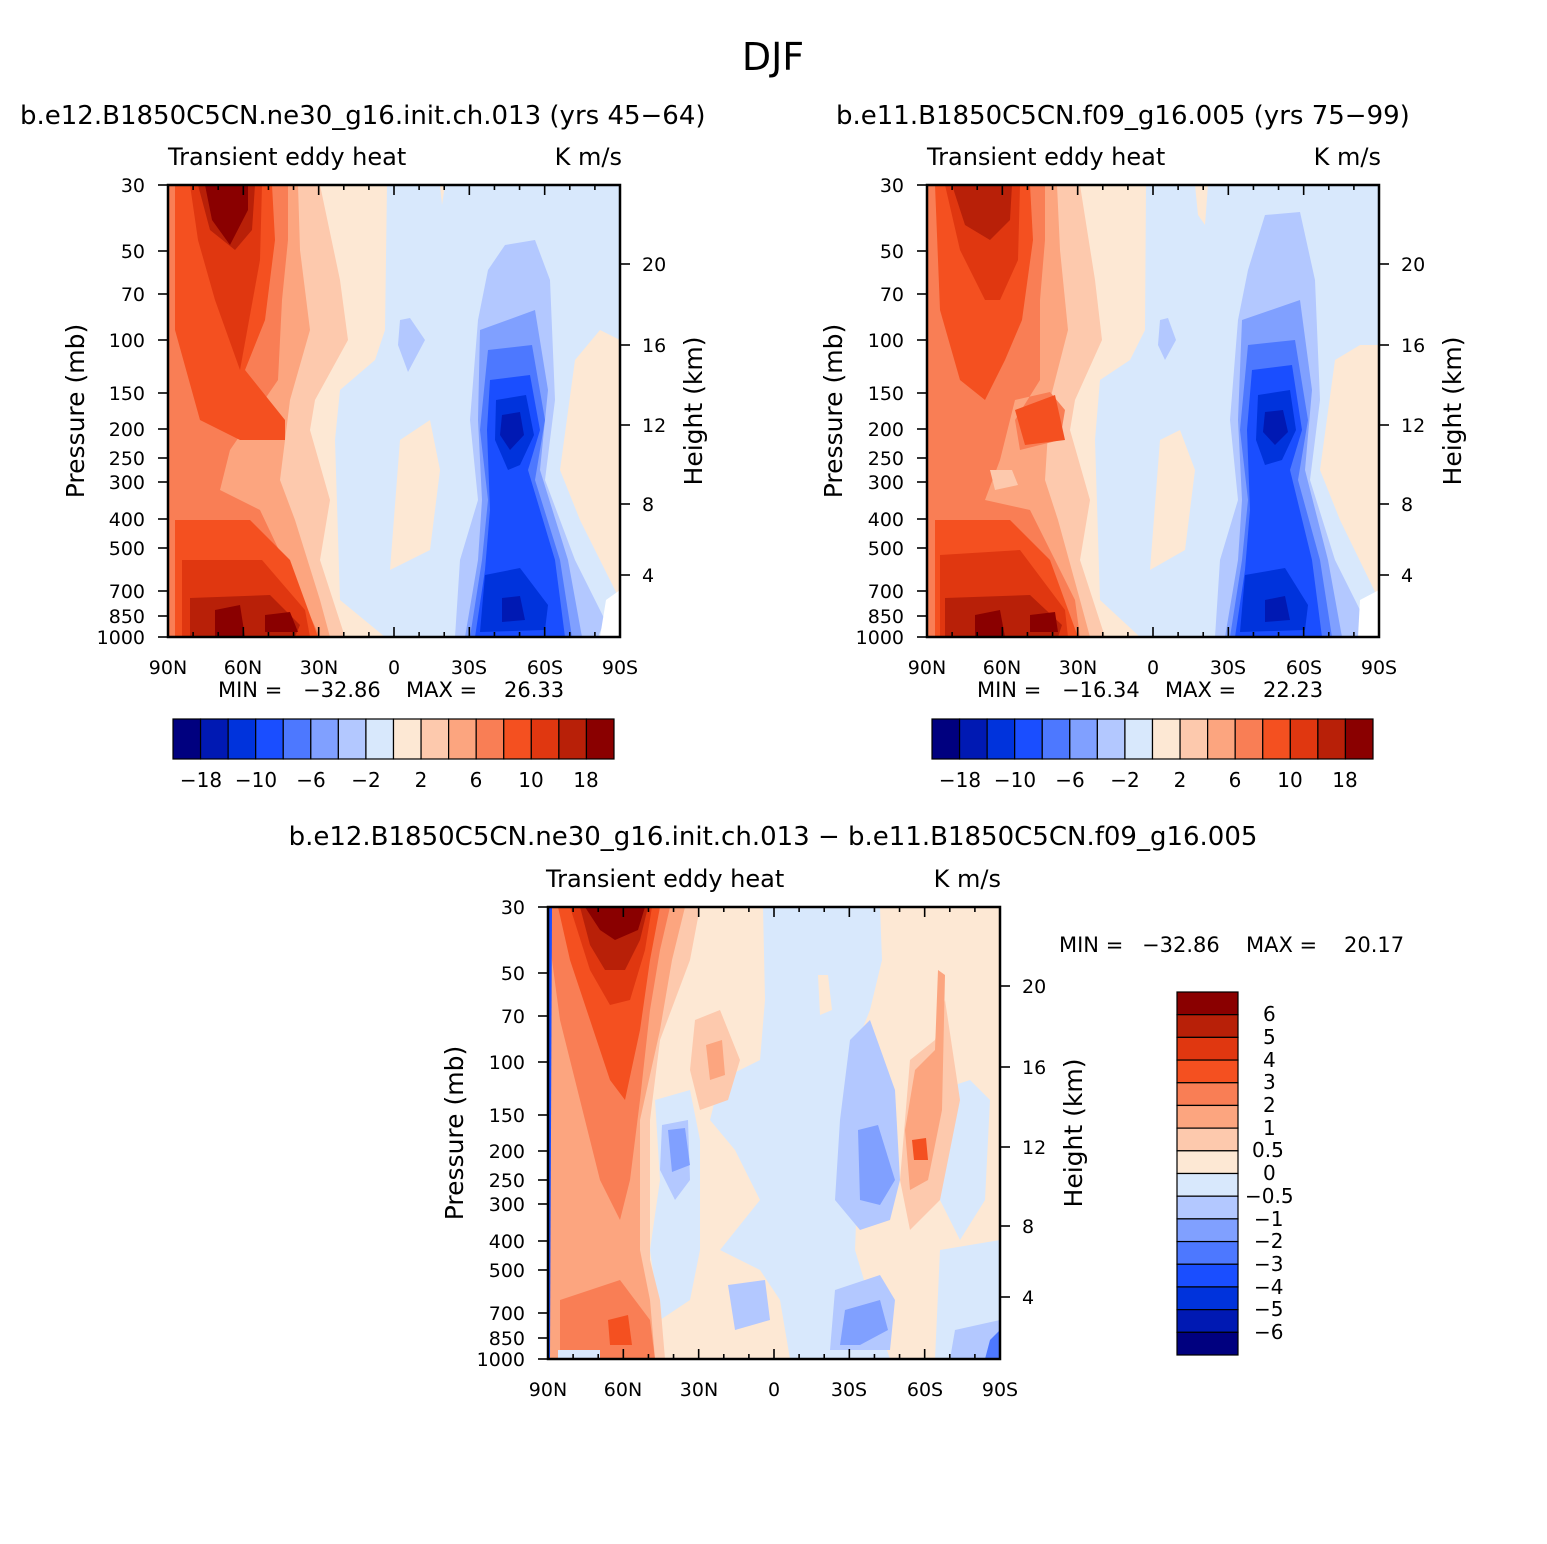 The width and height of the screenshot is (1547, 1544). What do you see at coordinates (1269, 1196) in the screenshot?
I see `colorbar-label: −0.5` at bounding box center [1269, 1196].